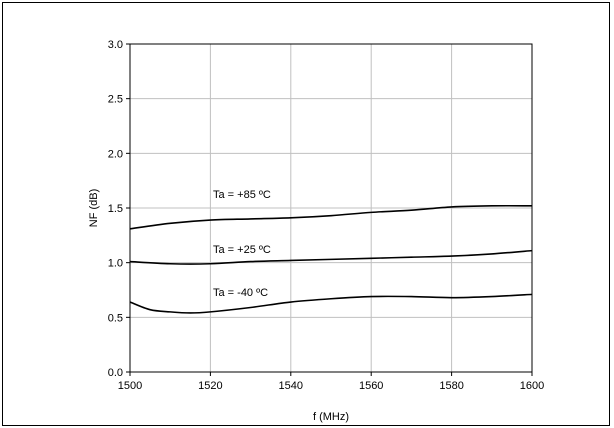  Describe the element at coordinates (115, 264) in the screenshot. I see `y-tick-label: 1.0` at that location.